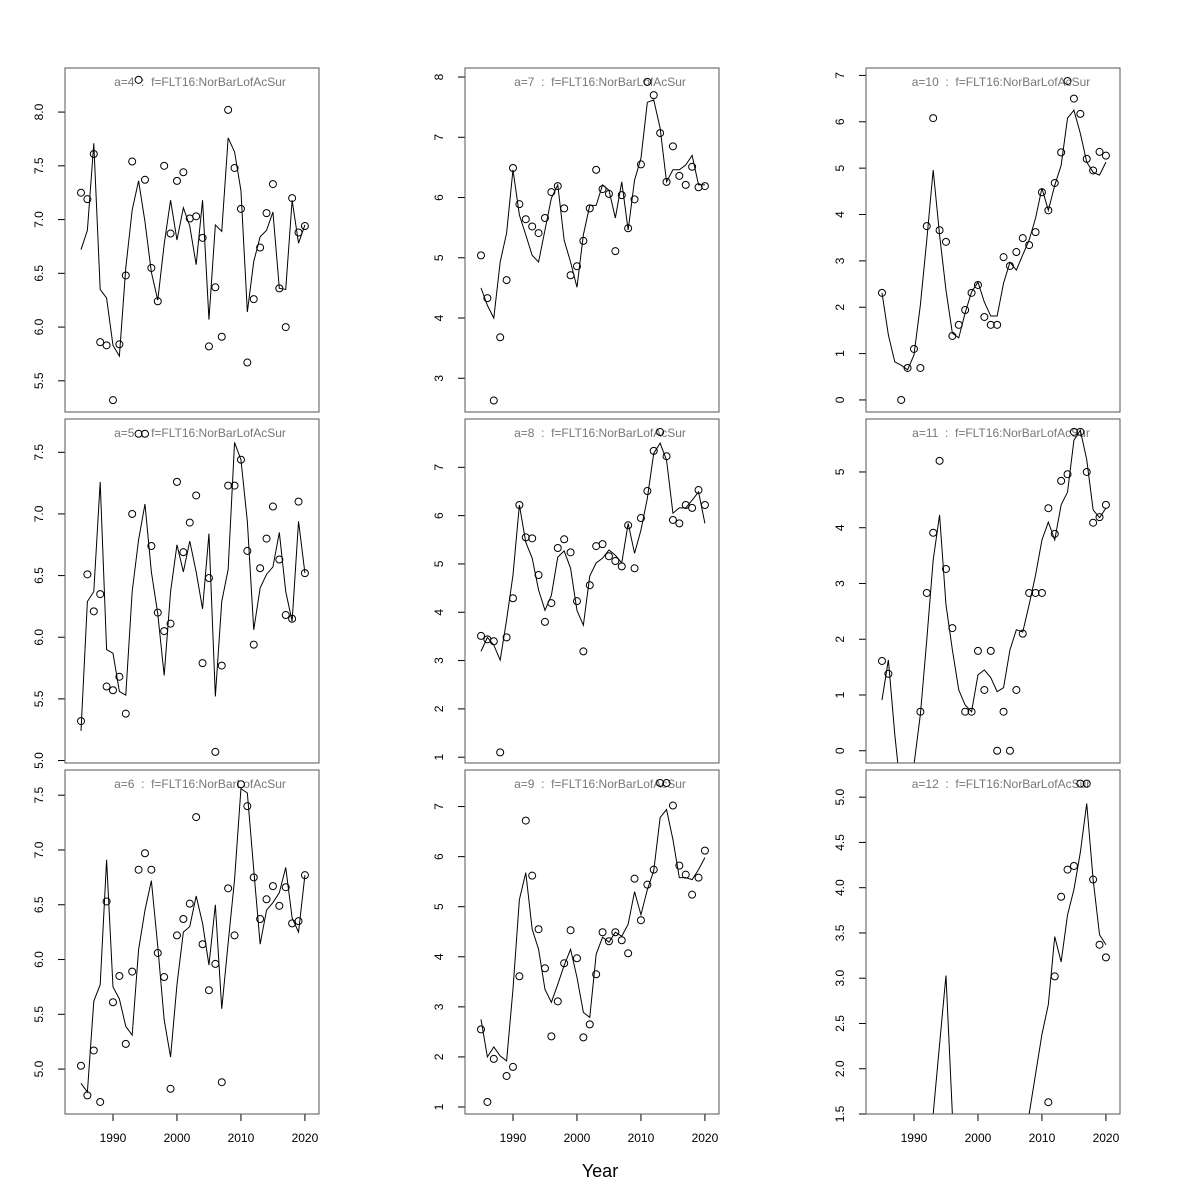 The width and height of the screenshot is (1200, 1200). What do you see at coordinates (600, 82) in the screenshot?
I see `panel-title: a=7 : f=FLT16:NorBarLofAcSur` at bounding box center [600, 82].